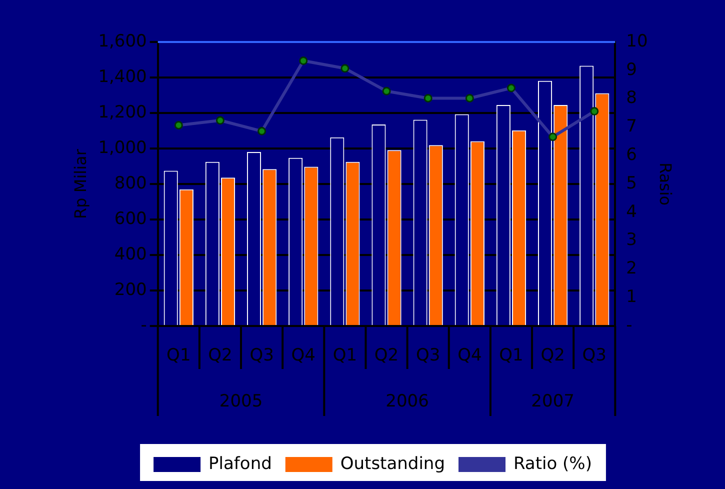  What do you see at coordinates (631, 240) in the screenshot?
I see `y2-tick-label: 3` at bounding box center [631, 240].